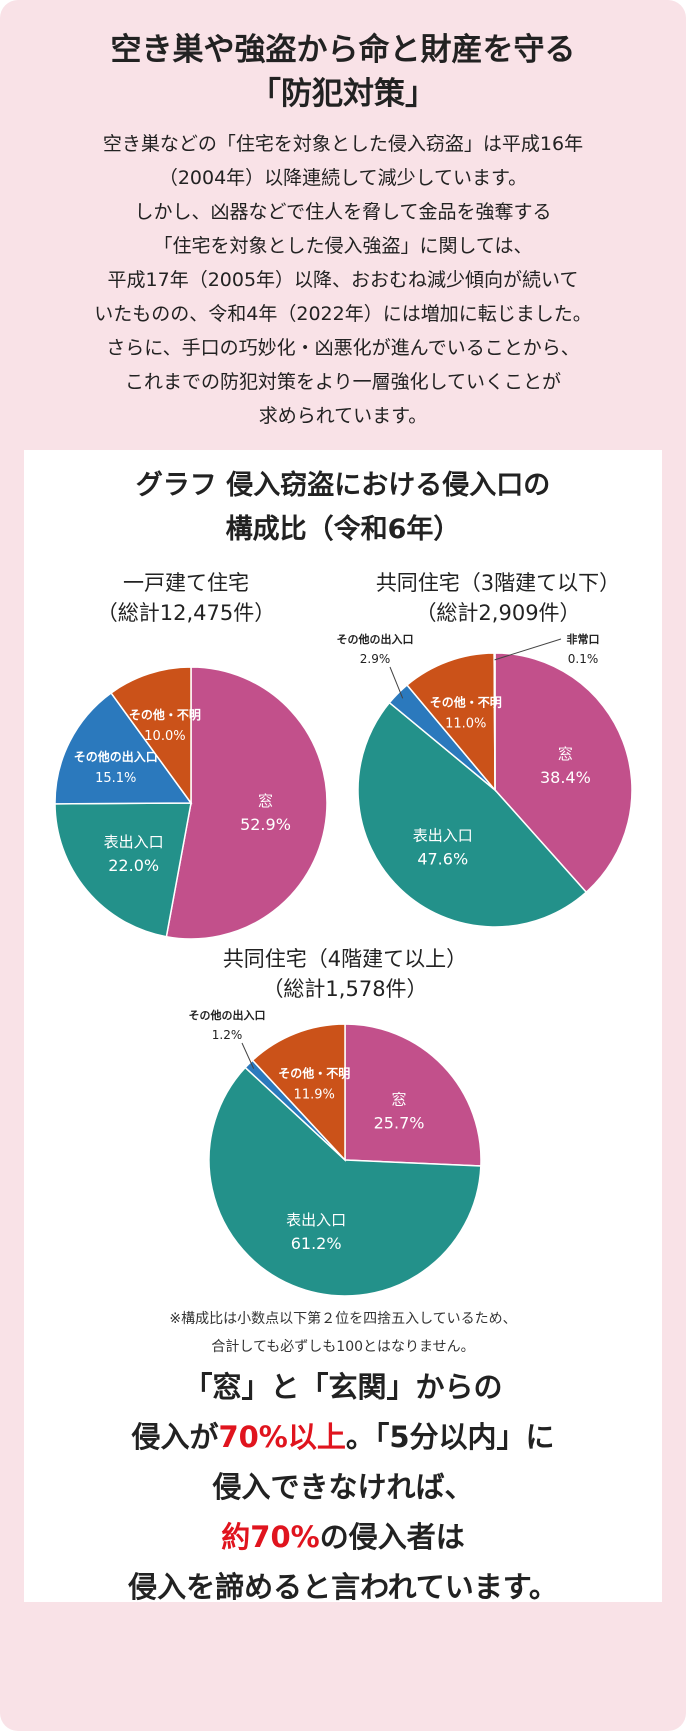 The width and height of the screenshot is (686, 1731). What do you see at coordinates (227, 1035) in the screenshot?
I see `slice-value: 1.2%` at bounding box center [227, 1035].